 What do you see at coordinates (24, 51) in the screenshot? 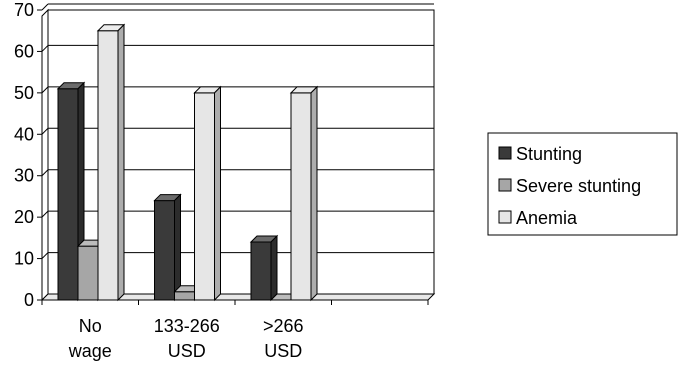
I see `y-tick-label: 60` at bounding box center [24, 51].